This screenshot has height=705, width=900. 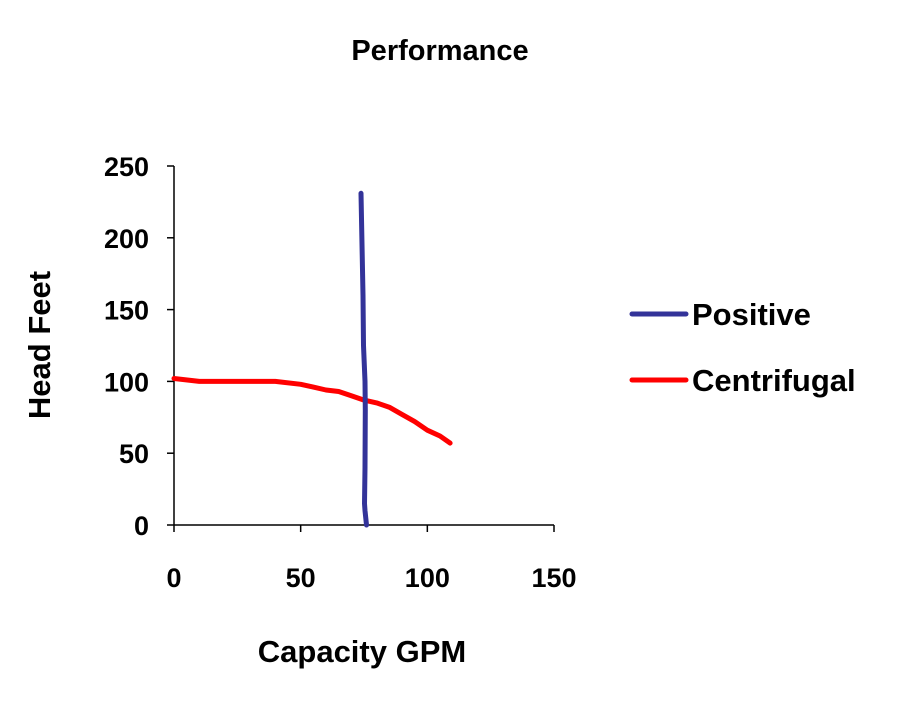 I want to click on y-tick-label: 0, so click(x=141, y=526).